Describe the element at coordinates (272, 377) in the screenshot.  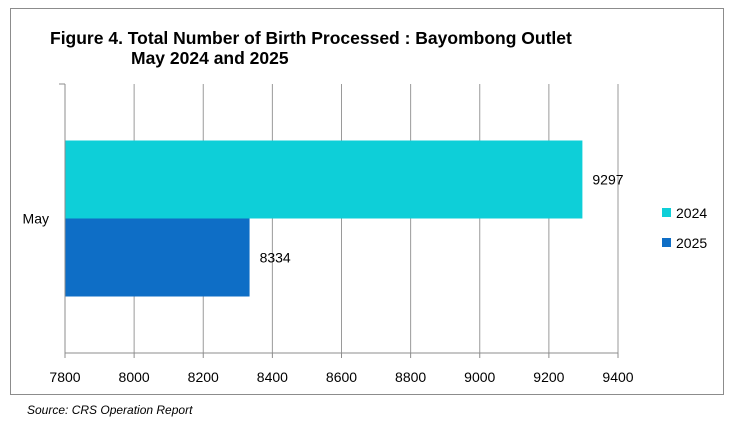
I see `x-tick-label-8400: 8400` at that location.